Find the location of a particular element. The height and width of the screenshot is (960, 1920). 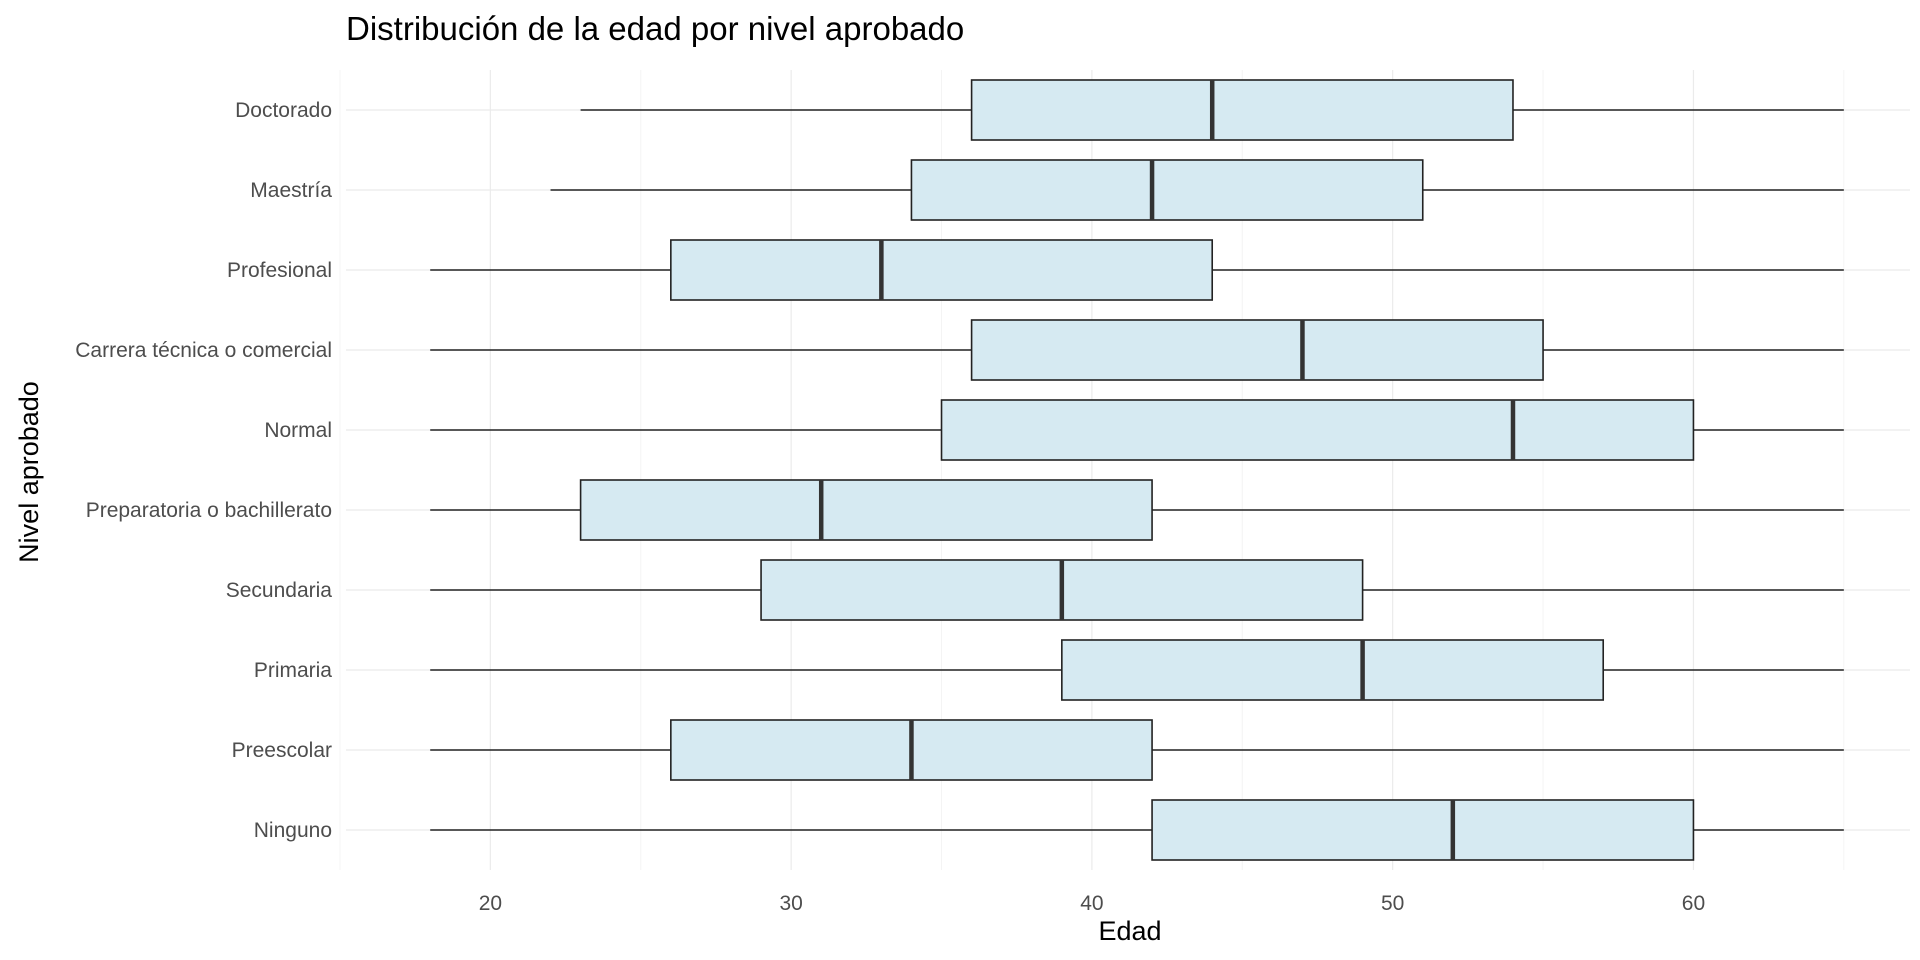

category-label: Carrera técnica o comercial is located at coordinates (203, 350).